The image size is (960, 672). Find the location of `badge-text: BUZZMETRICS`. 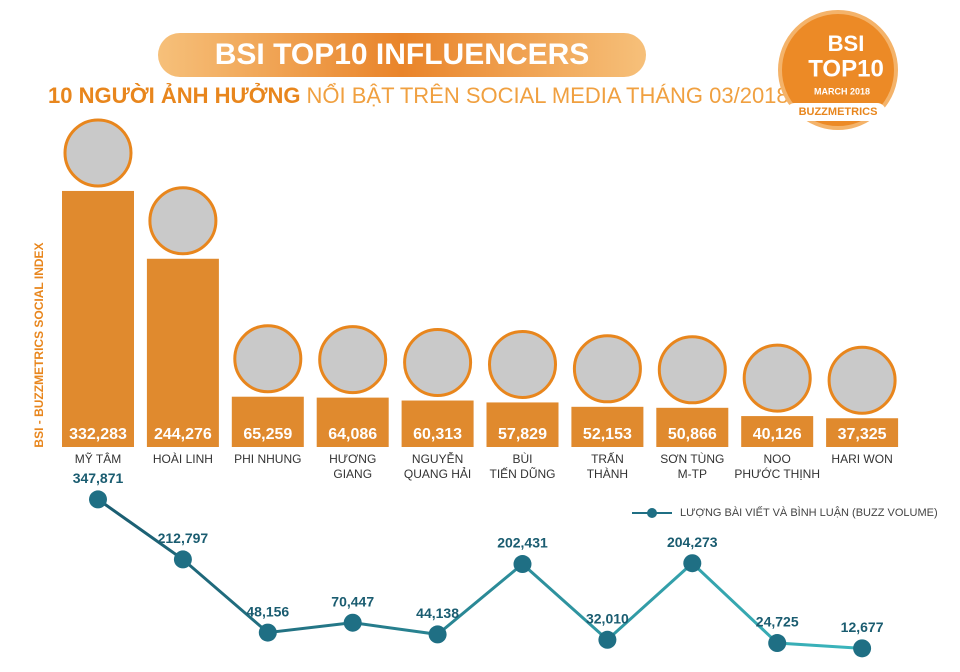

badge-text: BUZZMETRICS is located at coordinates (838, 112).